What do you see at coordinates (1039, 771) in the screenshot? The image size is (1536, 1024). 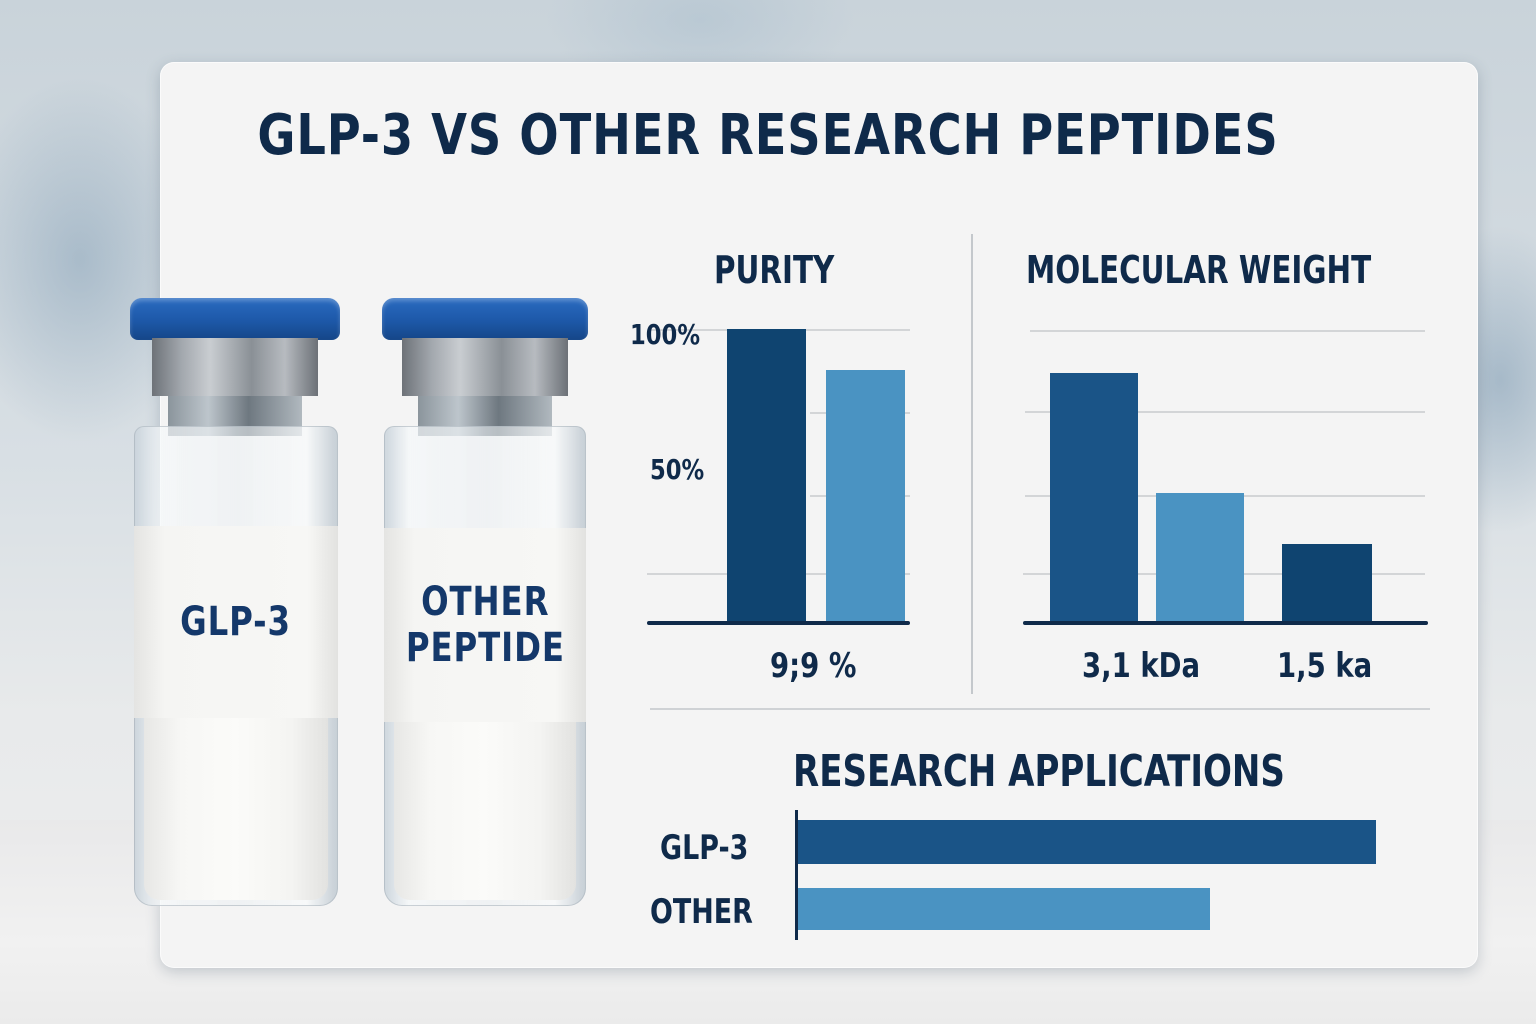 I see `research-applications-title: RESEARCH APPLICATIONS` at bounding box center [1039, 771].